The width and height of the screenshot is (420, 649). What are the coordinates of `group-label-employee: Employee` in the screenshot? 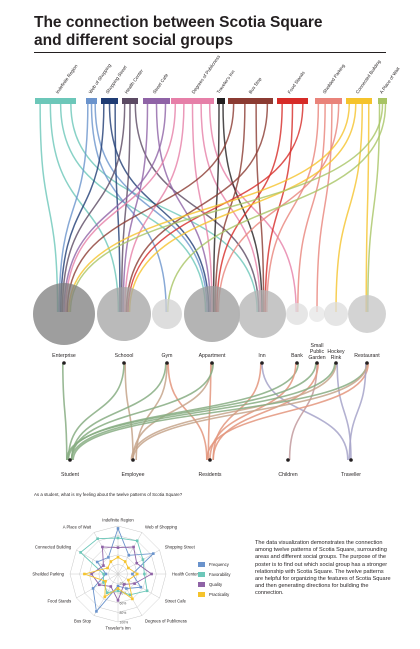 It's located at (132, 475).